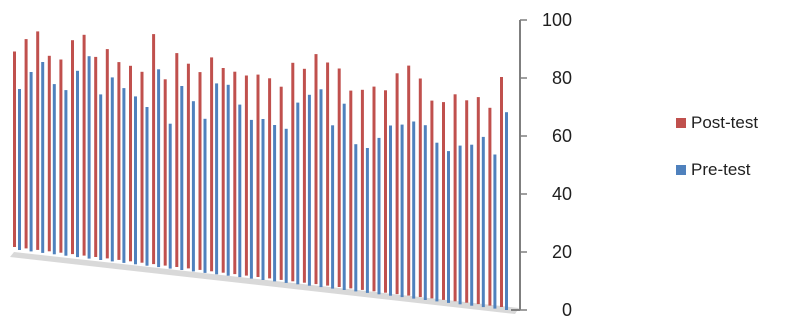  Describe the element at coordinates (721, 169) in the screenshot. I see `legend-label: Pre-test` at that location.